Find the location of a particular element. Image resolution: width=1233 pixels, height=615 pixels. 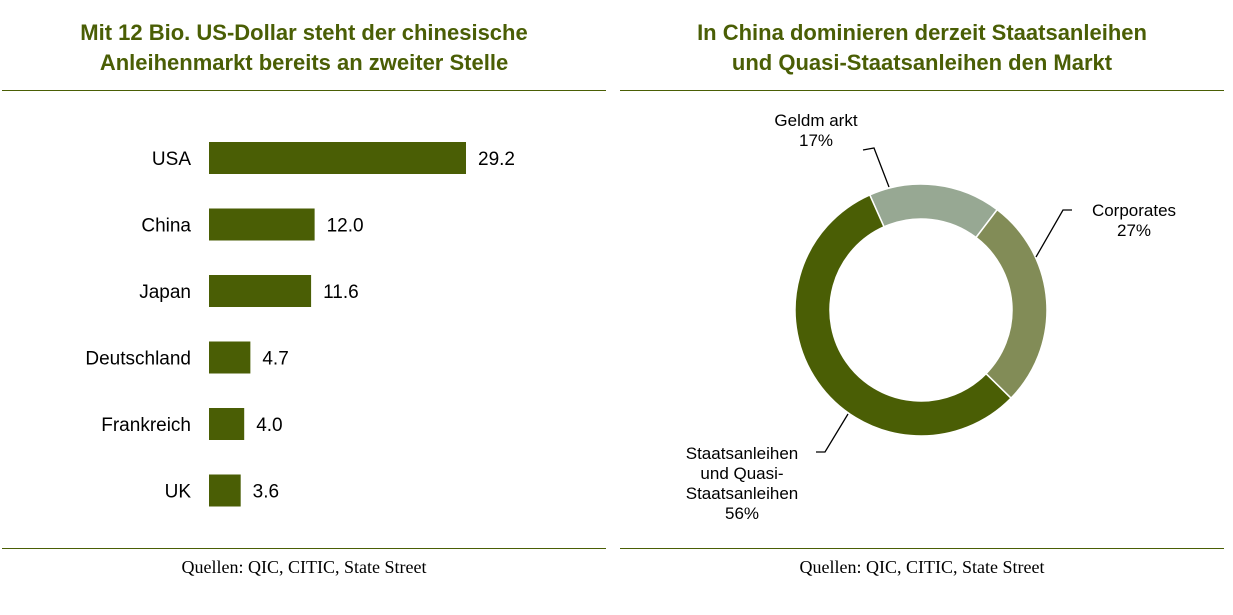

donut-slice-corporates is located at coordinates (1011, 304).